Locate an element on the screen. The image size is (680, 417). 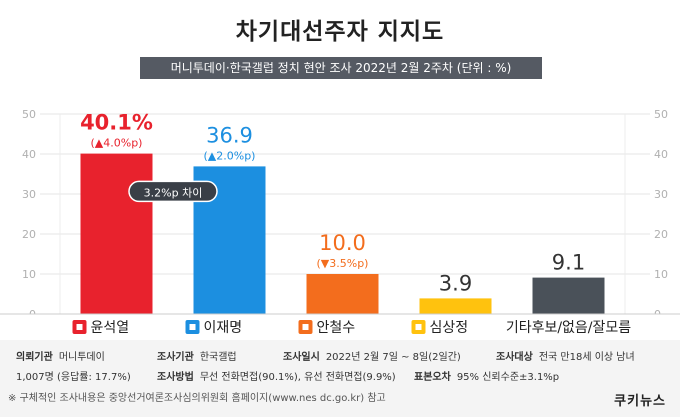
error-label: 표본오차 is located at coordinates (432, 377).